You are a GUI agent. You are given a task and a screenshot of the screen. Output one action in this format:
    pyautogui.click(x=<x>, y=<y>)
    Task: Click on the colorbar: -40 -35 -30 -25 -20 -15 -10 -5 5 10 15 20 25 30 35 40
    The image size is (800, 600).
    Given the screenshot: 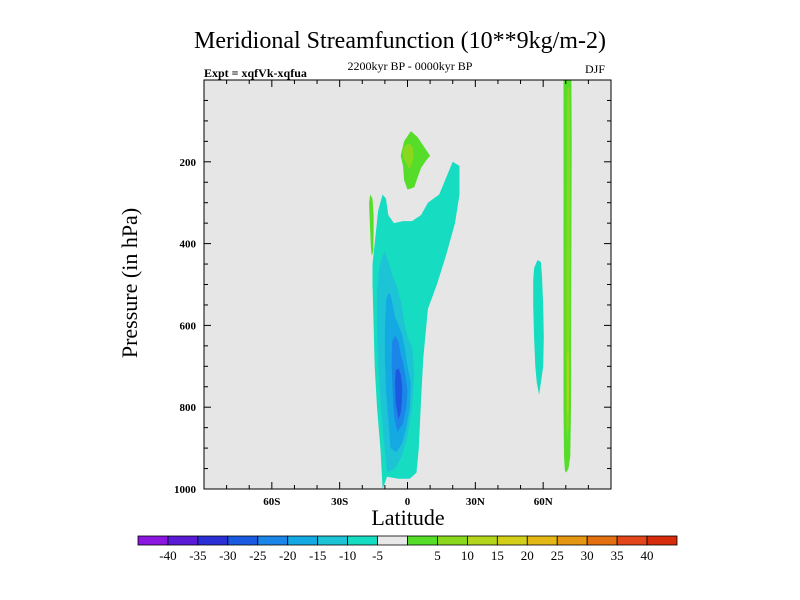 What is the action you would take?
    pyautogui.click(x=407, y=549)
    